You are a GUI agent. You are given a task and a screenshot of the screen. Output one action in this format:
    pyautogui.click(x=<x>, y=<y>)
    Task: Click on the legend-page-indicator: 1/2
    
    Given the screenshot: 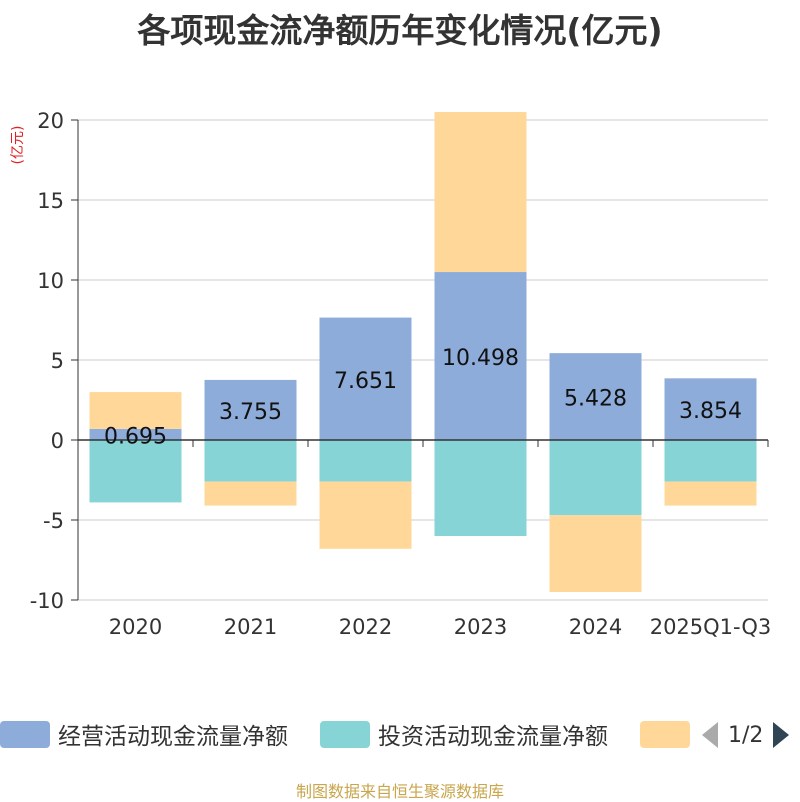 What is the action you would take?
    pyautogui.click(x=746, y=735)
    